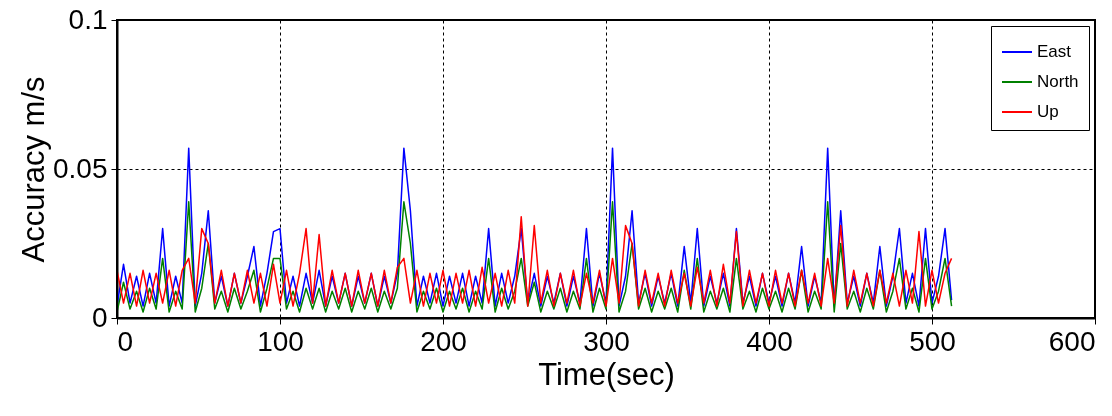 The image size is (1112, 416). I want to click on legend-label: East, so click(1054, 51).